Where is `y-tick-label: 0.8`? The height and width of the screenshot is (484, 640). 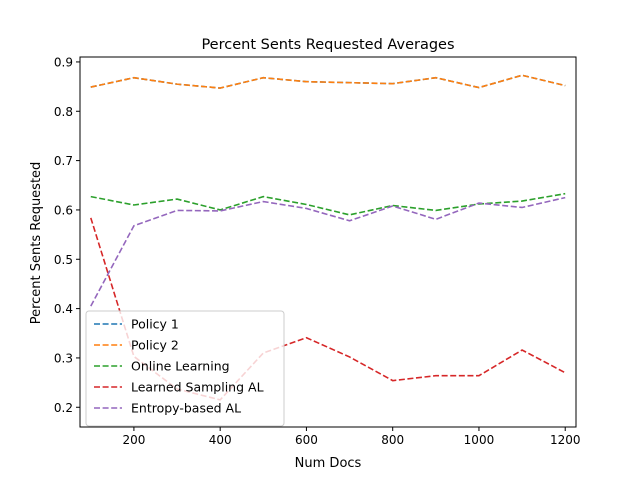 y-tick-label: 0.8 is located at coordinates (63, 112).